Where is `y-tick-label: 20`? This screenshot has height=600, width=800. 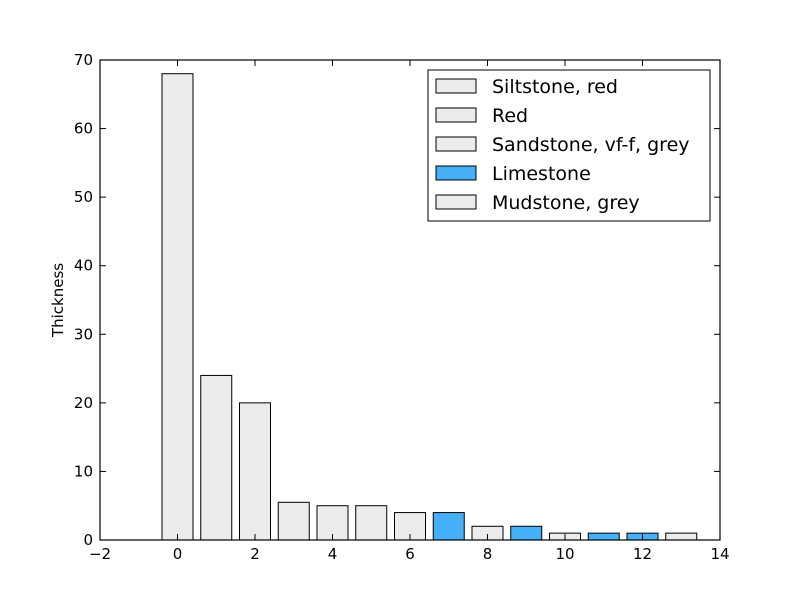
y-tick-label: 20 is located at coordinates (83, 403).